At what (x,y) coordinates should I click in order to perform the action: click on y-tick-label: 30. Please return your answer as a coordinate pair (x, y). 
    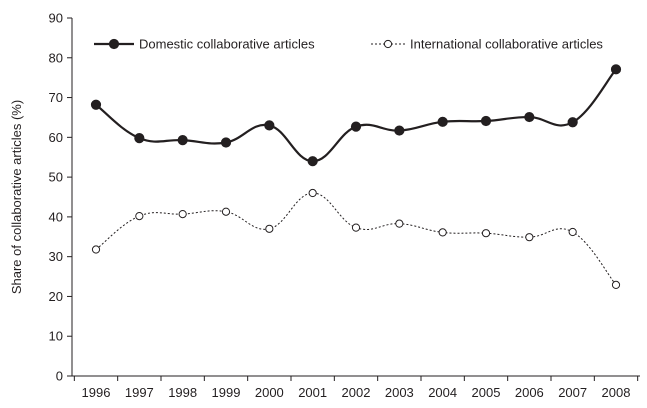
    Looking at the image, I should click on (56, 256).